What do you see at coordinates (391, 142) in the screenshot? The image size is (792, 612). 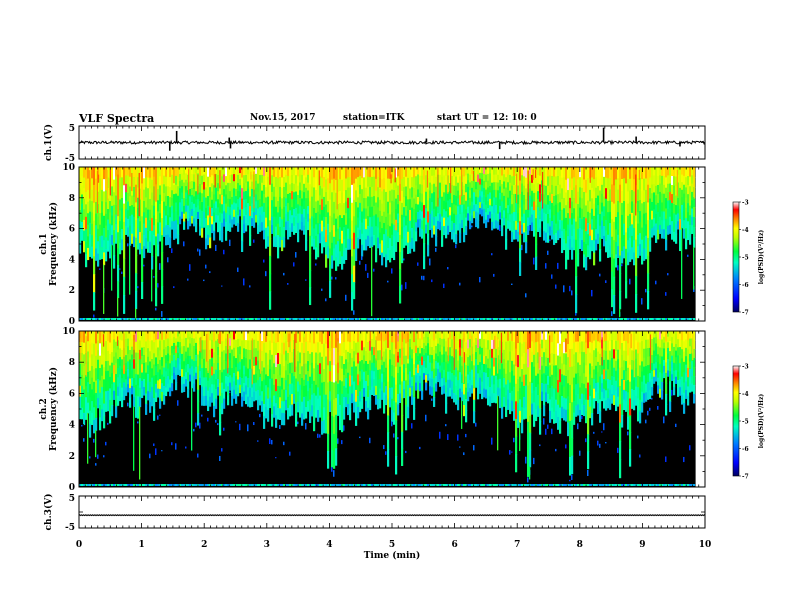 I see `waveform-trace-ch1` at bounding box center [391, 142].